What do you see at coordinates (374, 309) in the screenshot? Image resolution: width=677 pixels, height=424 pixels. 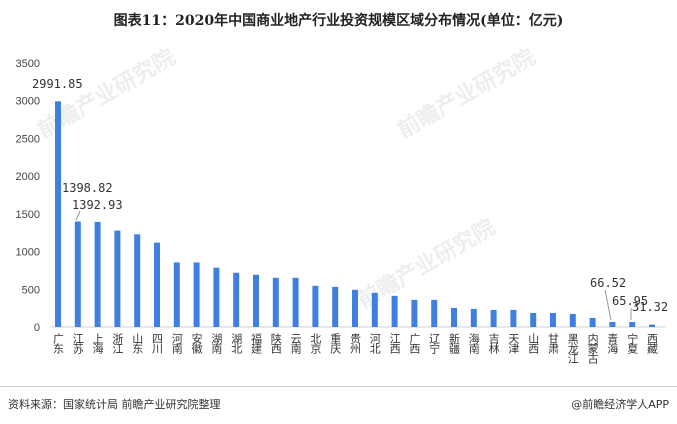 I see `bar-河北` at bounding box center [374, 309].